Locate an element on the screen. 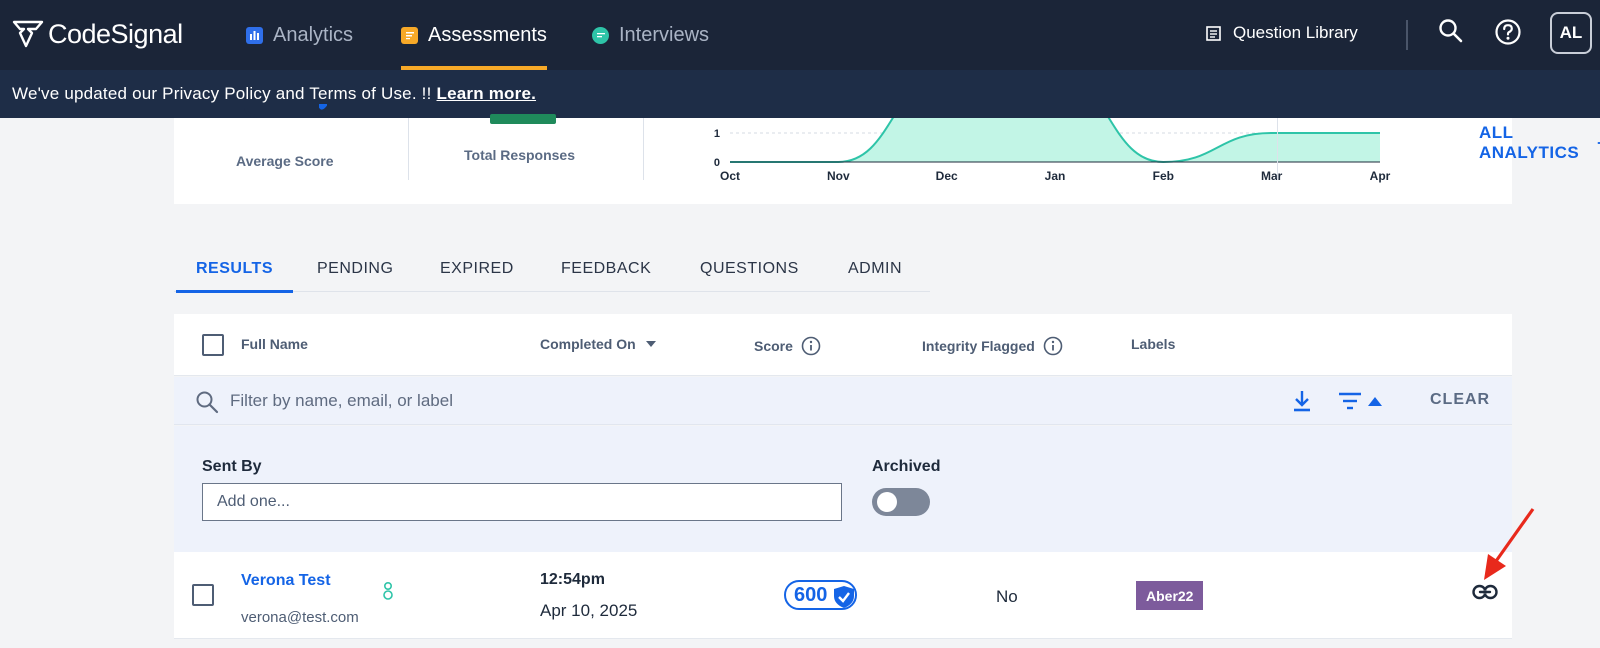  nav-tab-label: Analytics is located at coordinates (313, 34).